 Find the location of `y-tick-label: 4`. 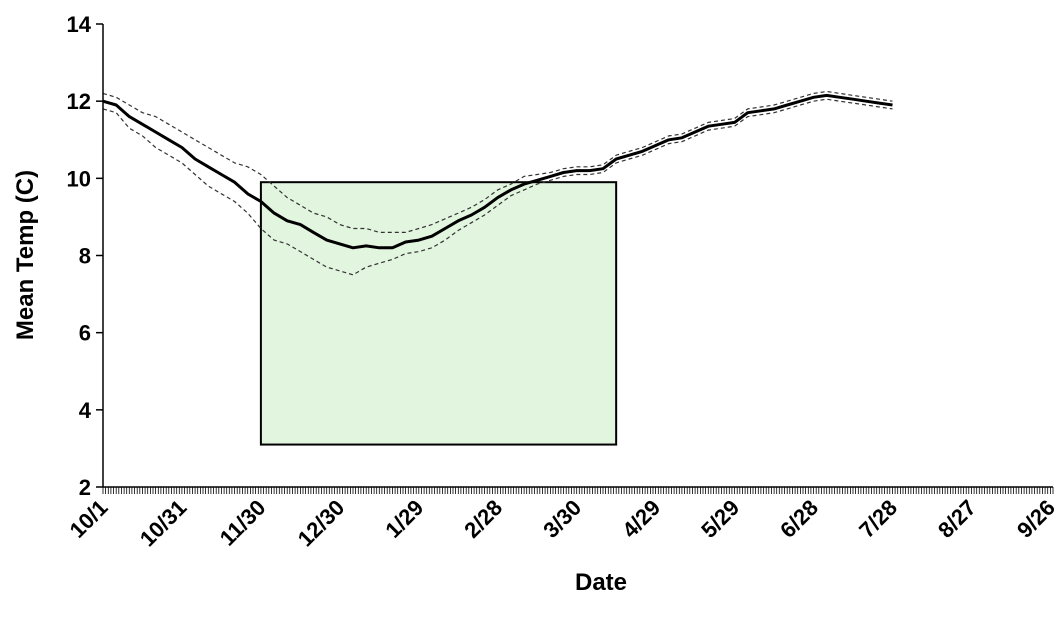

y-tick-label: 4 is located at coordinates (85, 410).